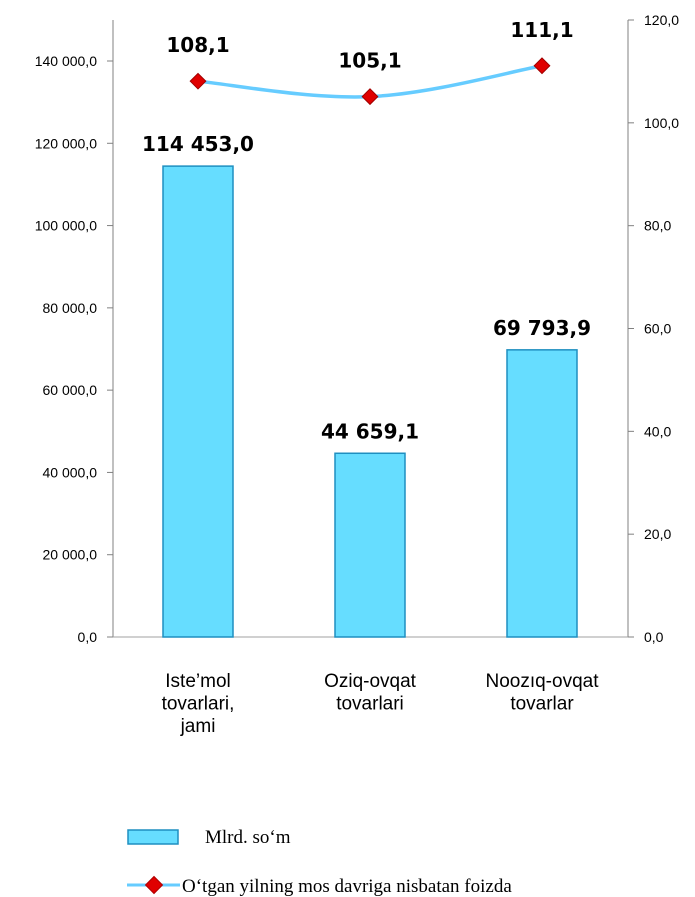 The height and width of the screenshot is (897, 695). I want to click on left-tick-label: 120 000,0, so click(66, 143).